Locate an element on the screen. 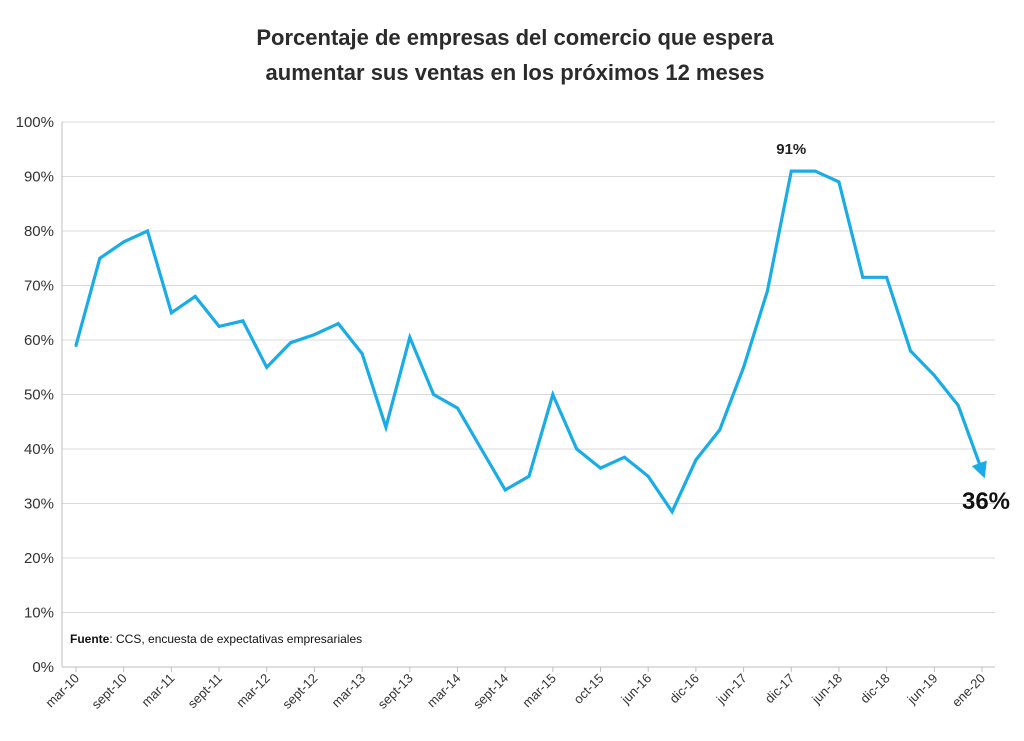  x-tick-label: dic-18 is located at coordinates (875, 689).